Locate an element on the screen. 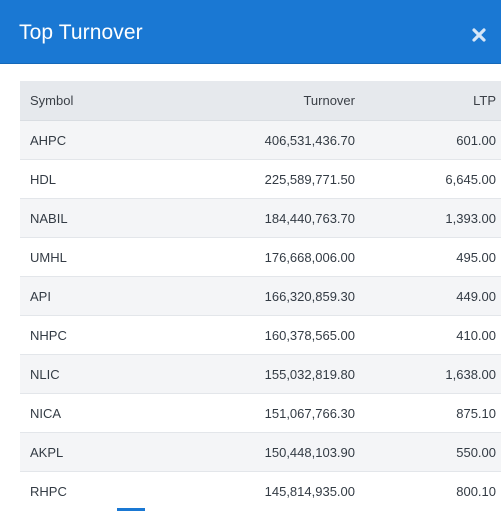 The image size is (501, 511). table-row: AKPL 150,448,103.90 550.00 is located at coordinates (260, 452).